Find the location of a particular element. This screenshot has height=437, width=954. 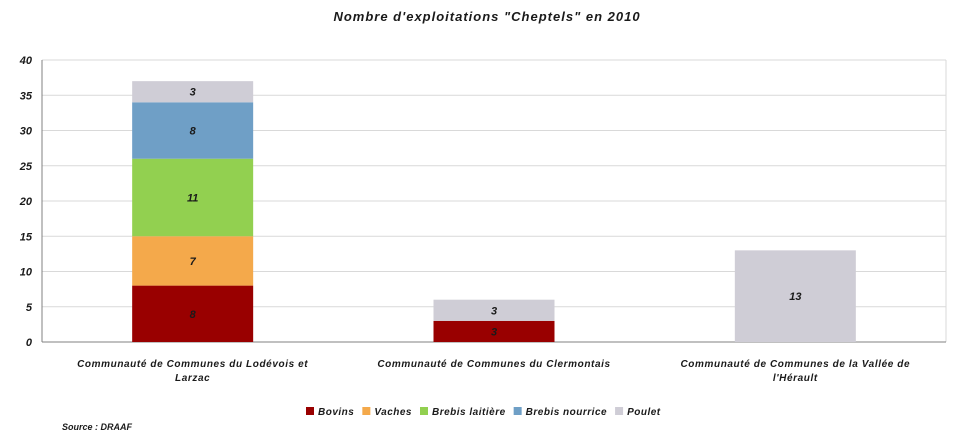

data-label: 13 is located at coordinates (795, 297).